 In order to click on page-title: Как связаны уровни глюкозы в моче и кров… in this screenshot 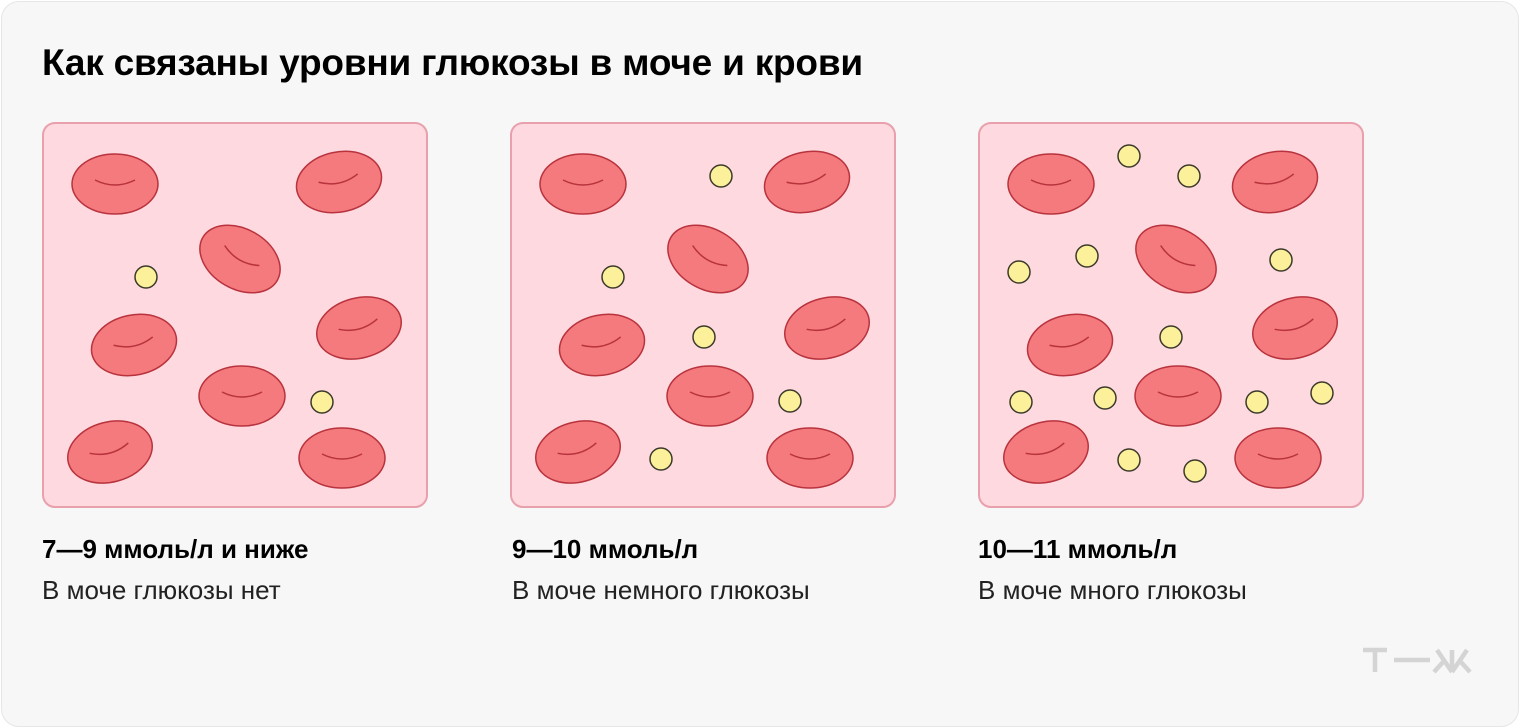, I will do `click(452, 62)`.